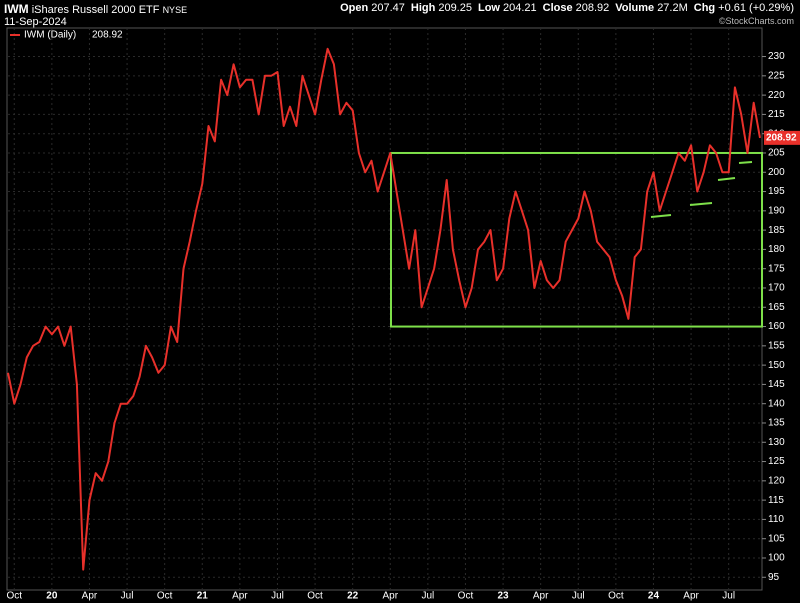  Describe the element at coordinates (776, 288) in the screenshot. I see `y-tick-label: 170` at that location.